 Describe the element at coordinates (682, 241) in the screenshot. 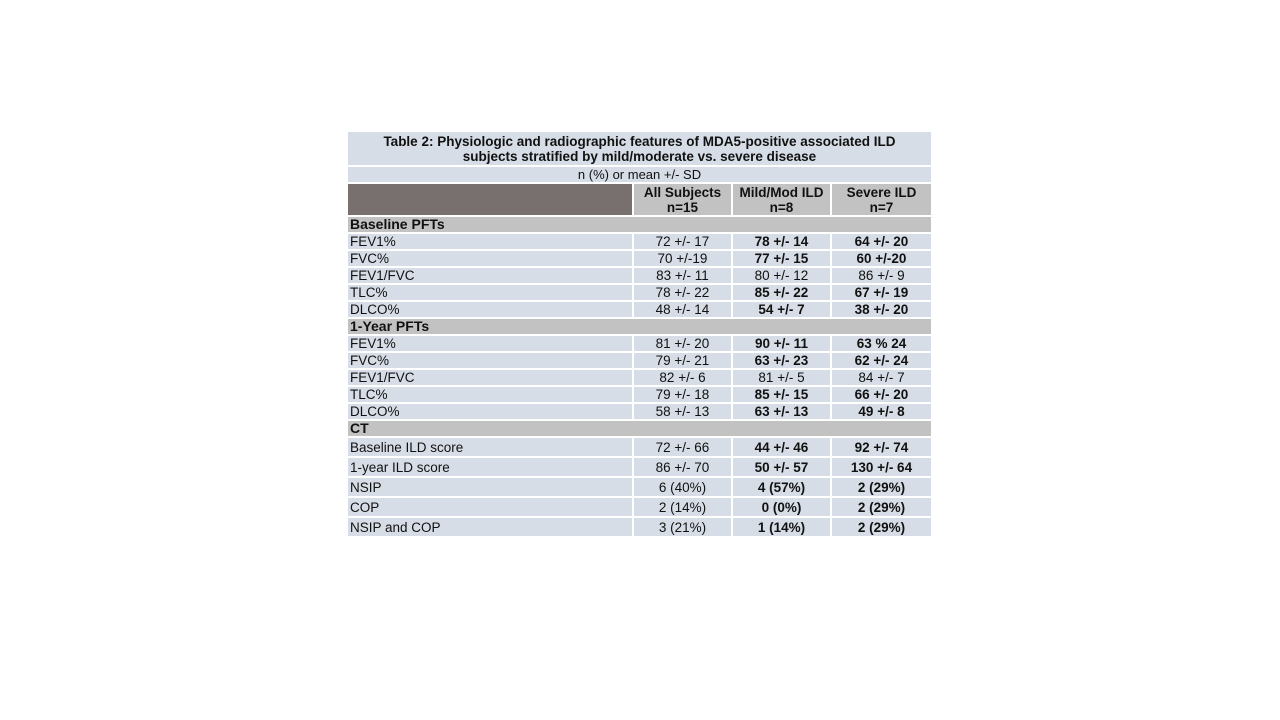

I see `cell-all-subjects: 72 +/- 17` at that location.